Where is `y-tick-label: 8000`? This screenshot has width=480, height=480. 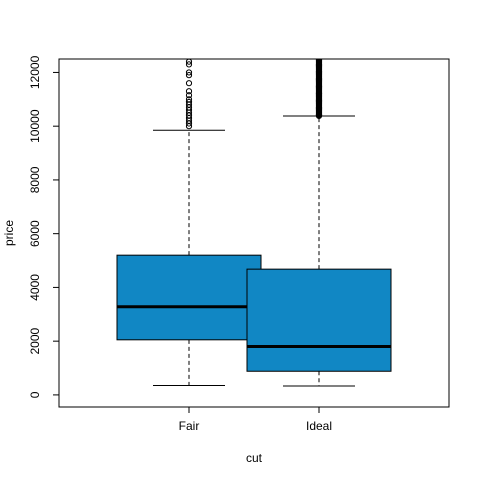
y-tick-label: 8000 is located at coordinates (35, 179).